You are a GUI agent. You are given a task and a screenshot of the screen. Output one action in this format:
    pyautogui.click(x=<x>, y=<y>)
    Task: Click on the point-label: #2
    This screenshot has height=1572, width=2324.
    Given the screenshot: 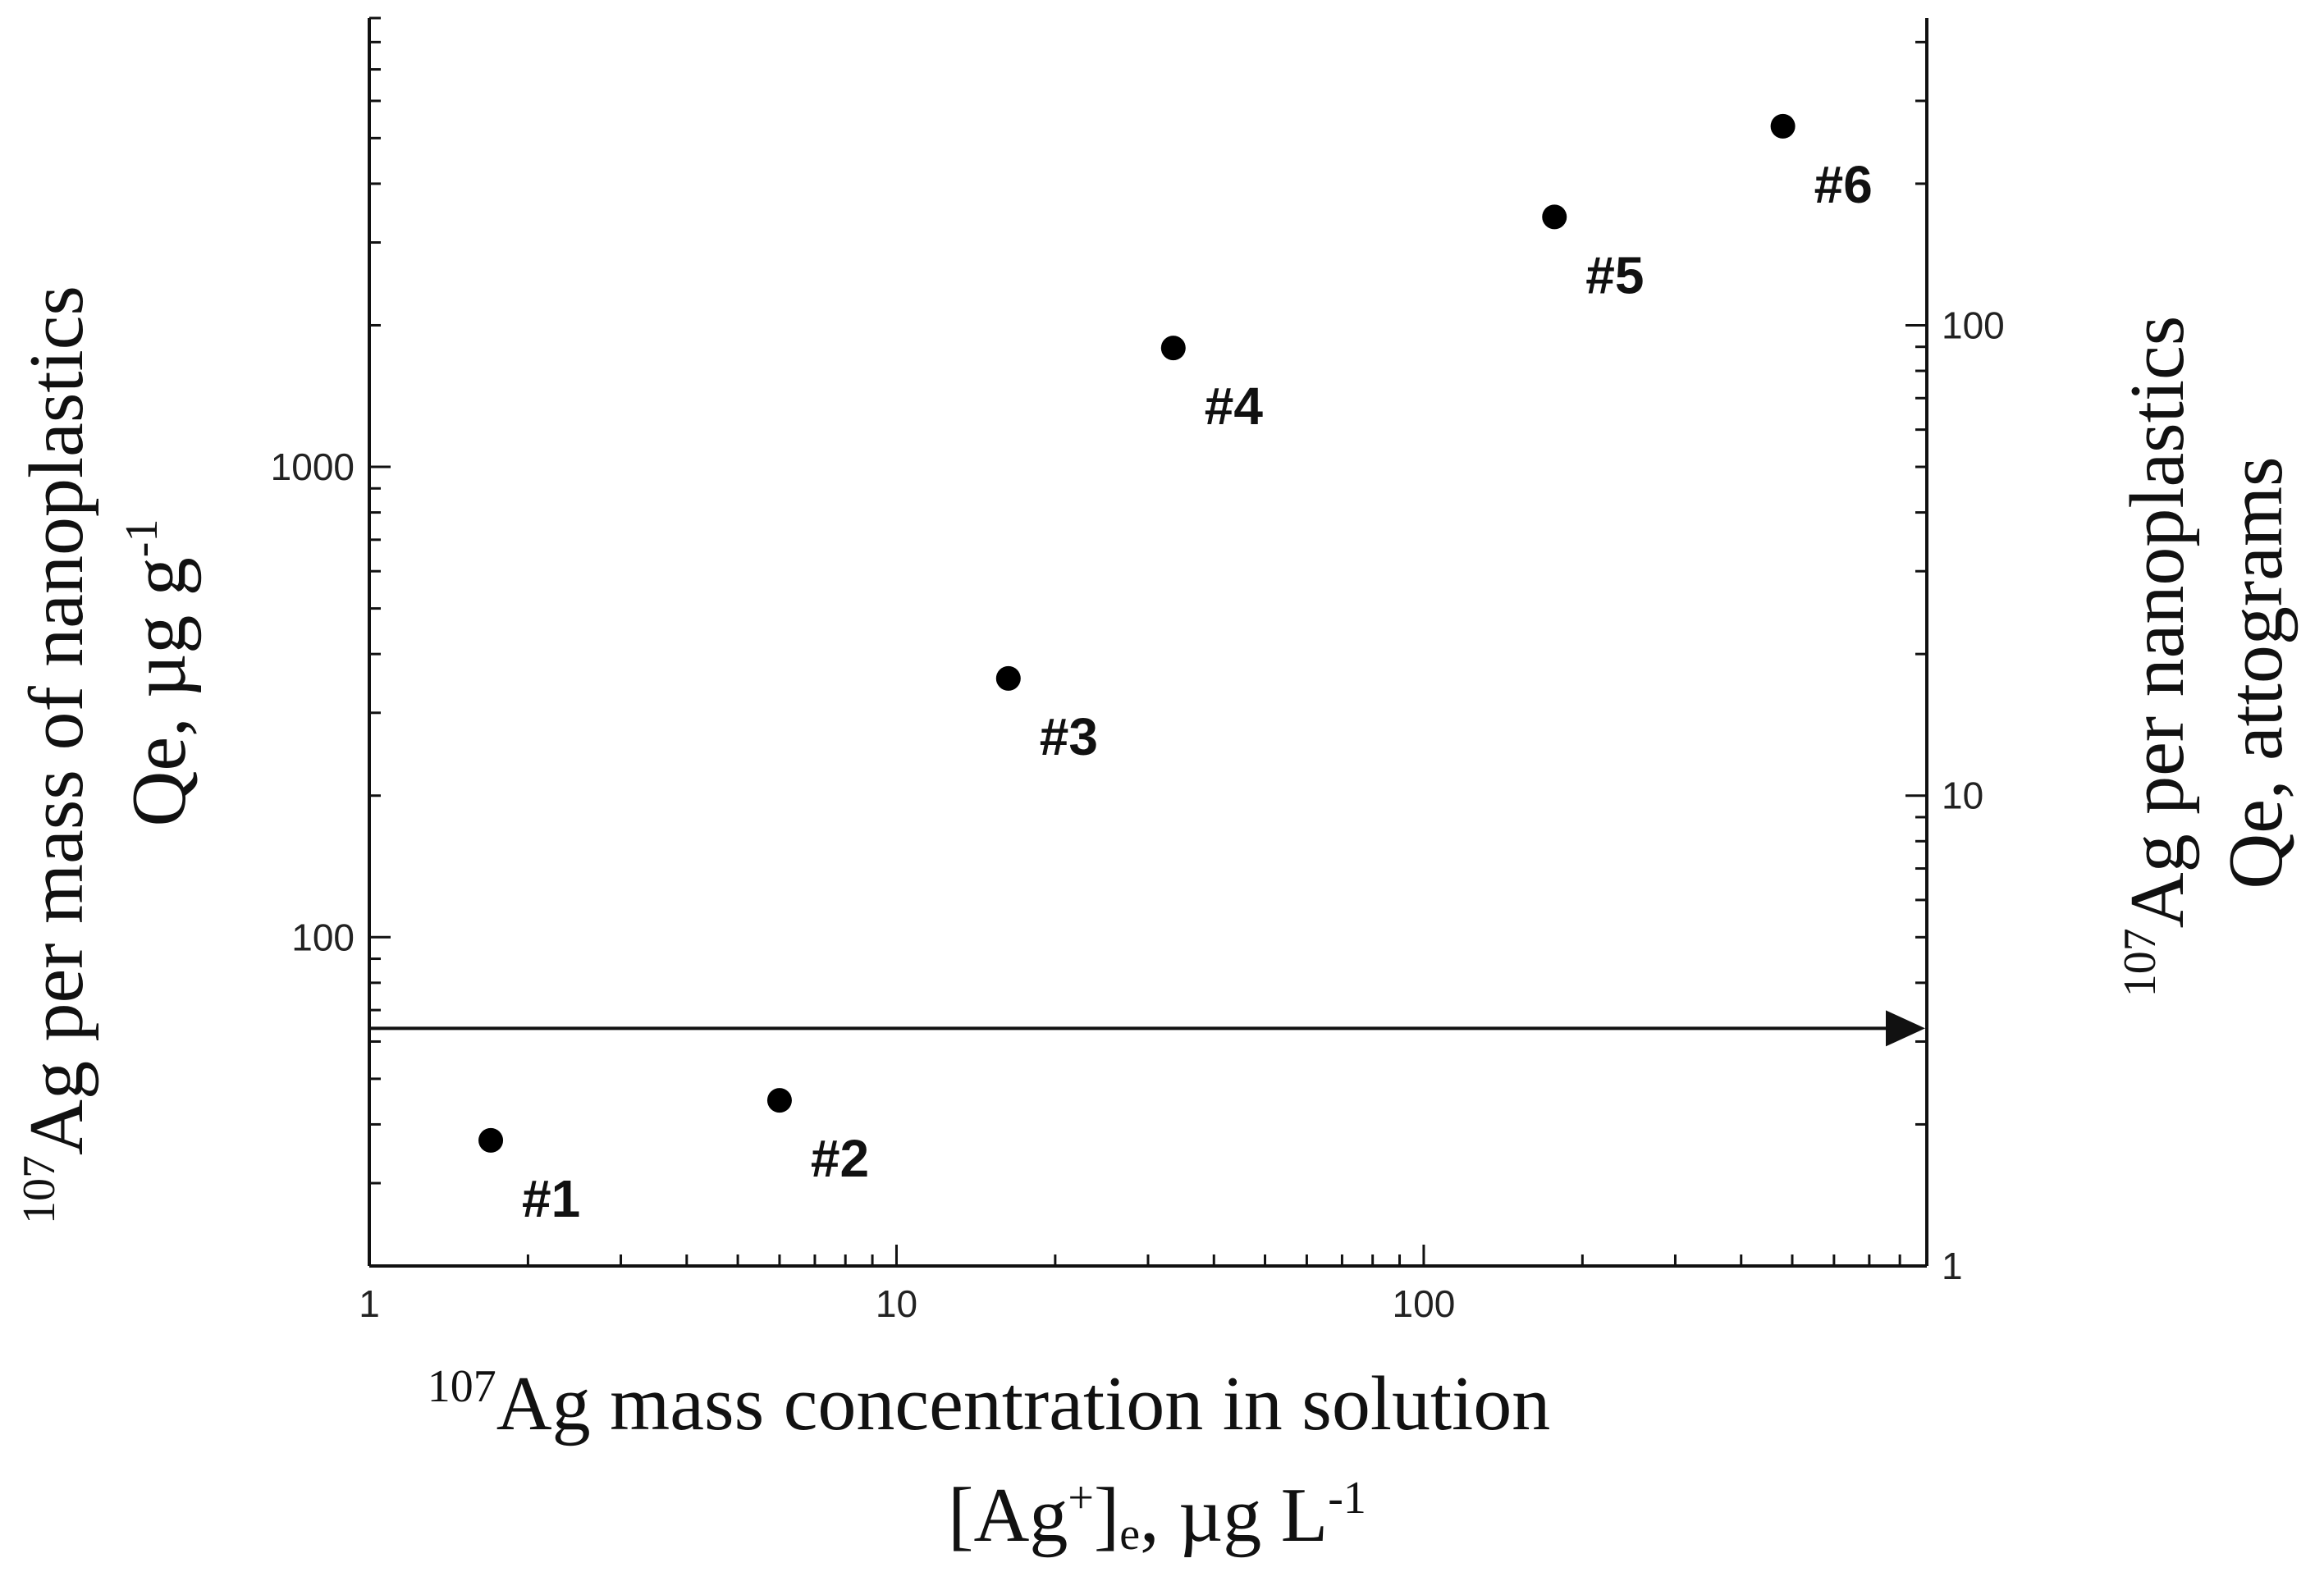 What is the action you would take?
    pyautogui.click(x=840, y=1158)
    